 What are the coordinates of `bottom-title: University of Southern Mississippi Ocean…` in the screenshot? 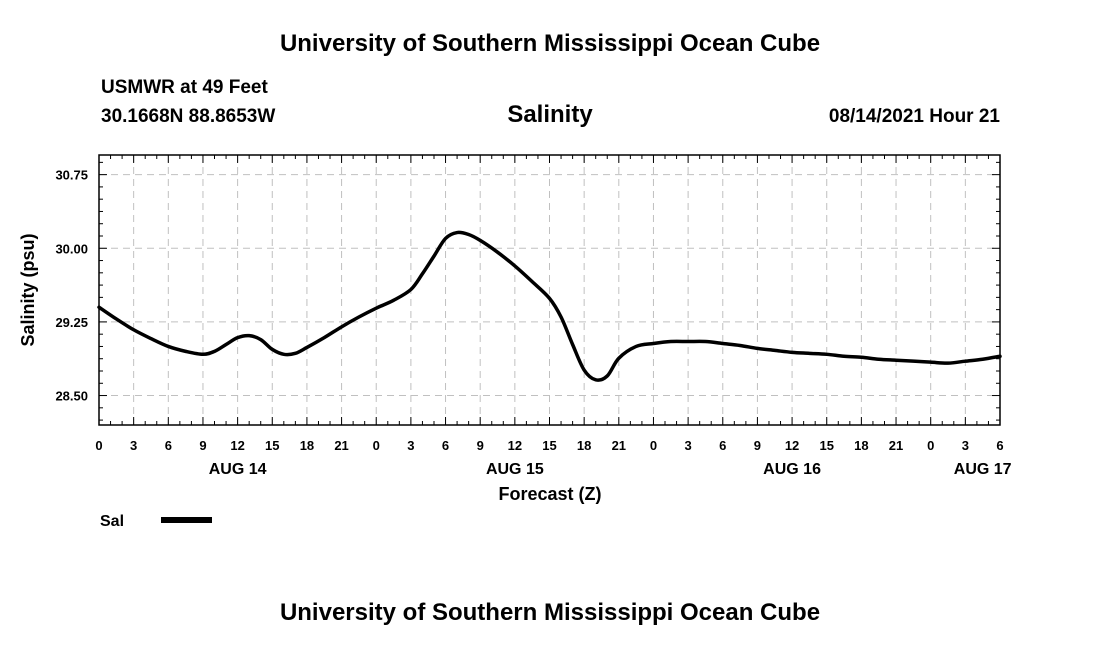 It's located at (550, 612).